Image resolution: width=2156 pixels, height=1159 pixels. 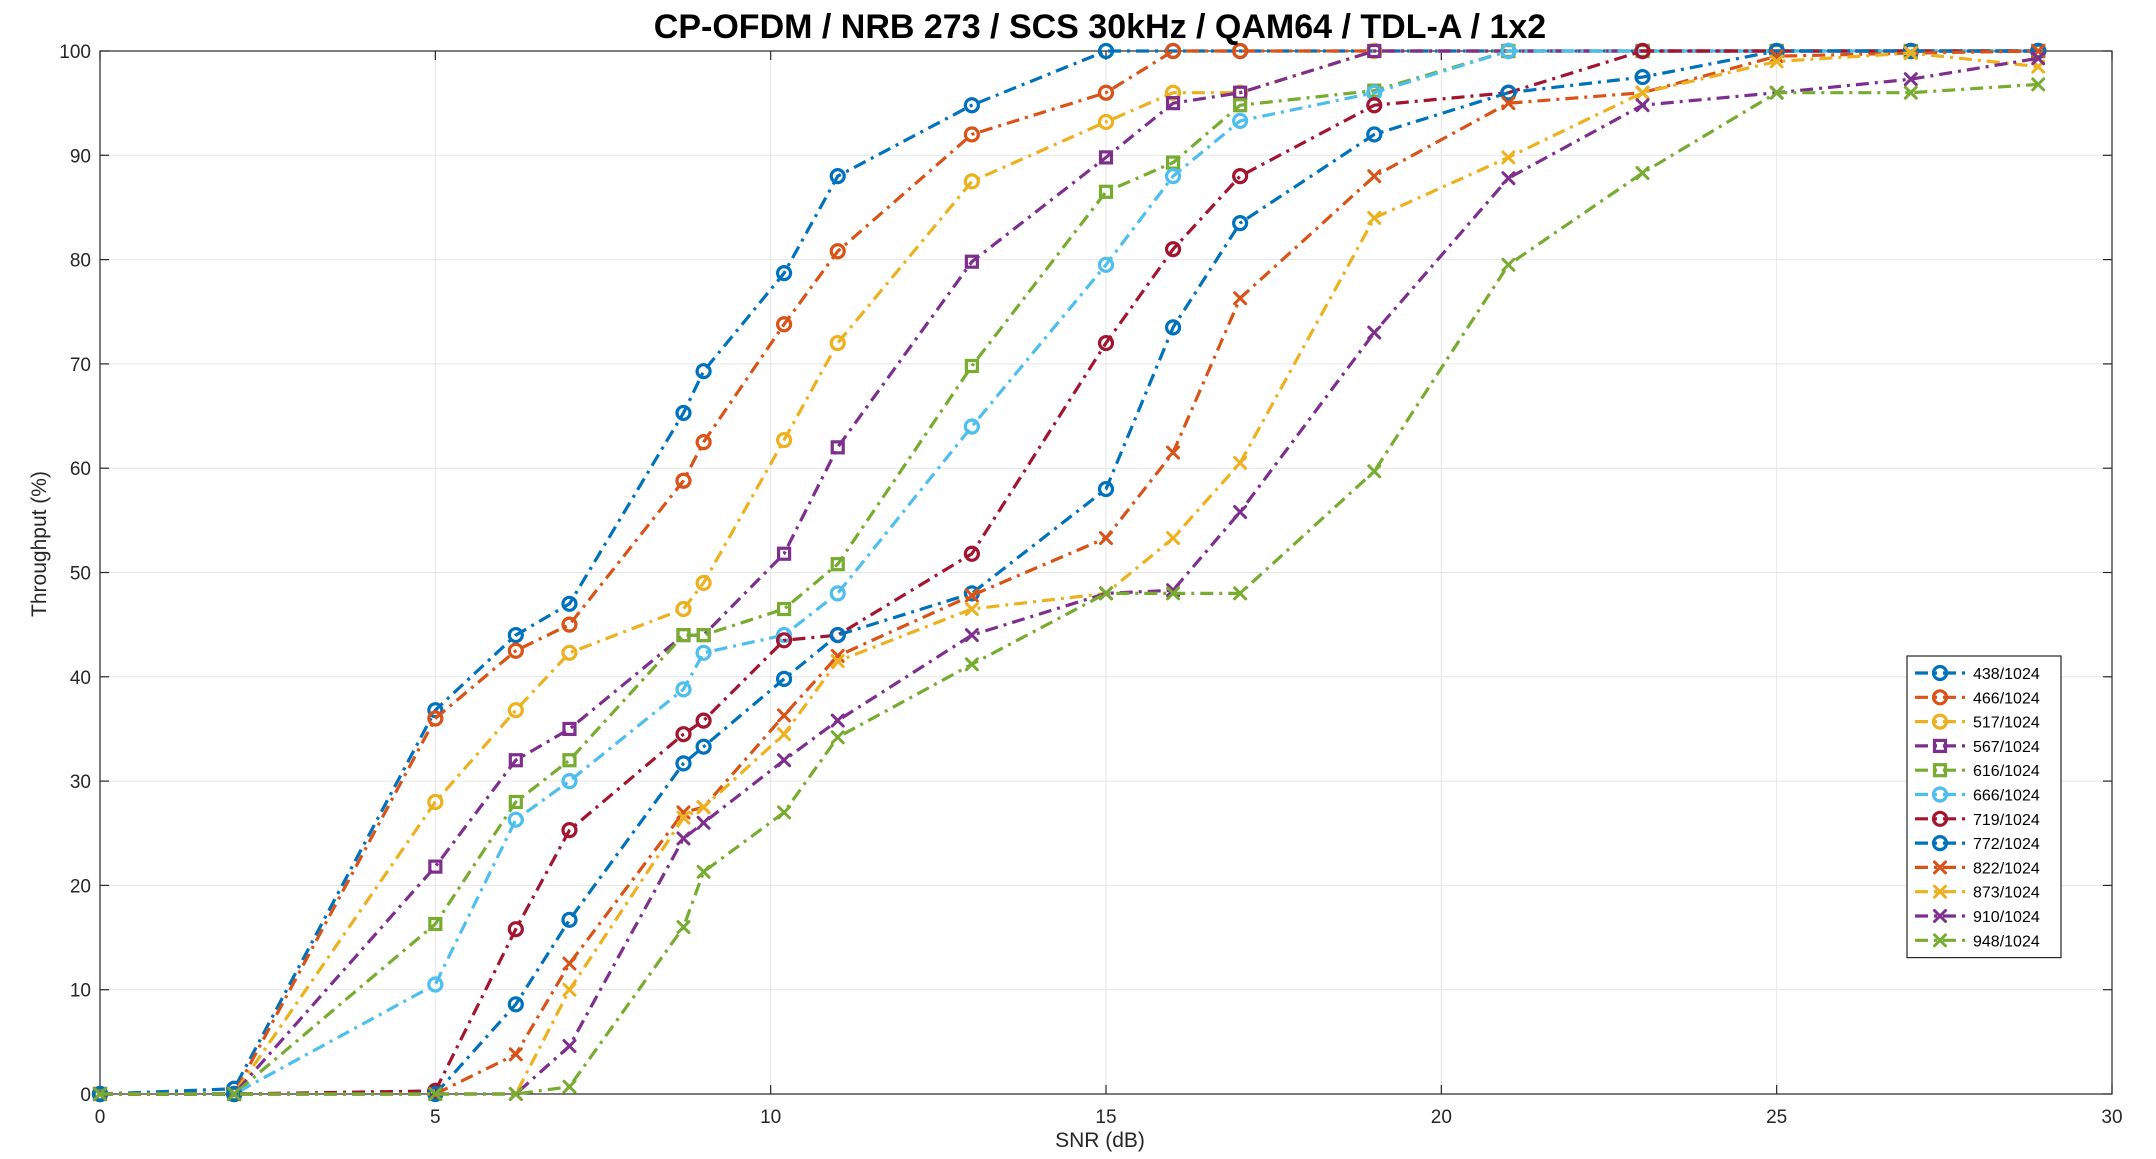 What do you see at coordinates (2006, 771) in the screenshot?
I see `legend-label: 616/1024` at bounding box center [2006, 771].